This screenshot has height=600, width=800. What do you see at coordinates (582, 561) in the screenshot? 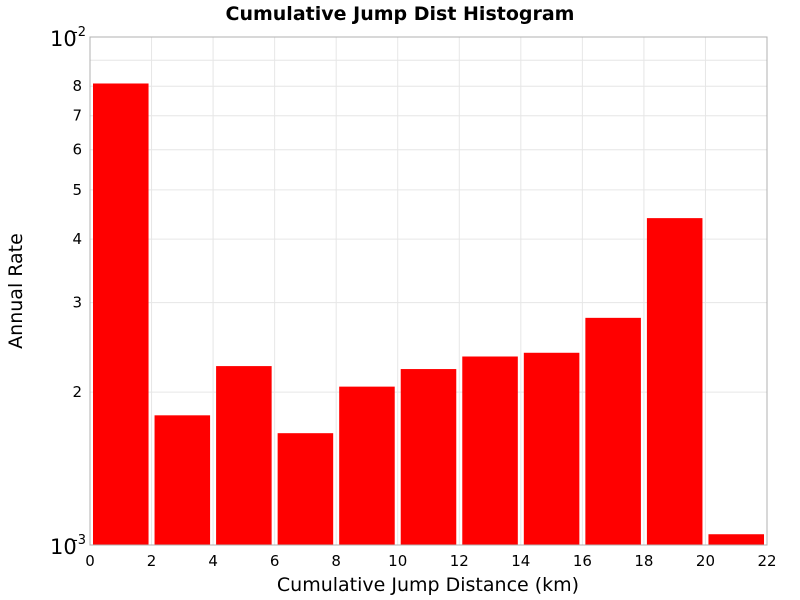
I see `x-tick-label: 16` at bounding box center [582, 561].